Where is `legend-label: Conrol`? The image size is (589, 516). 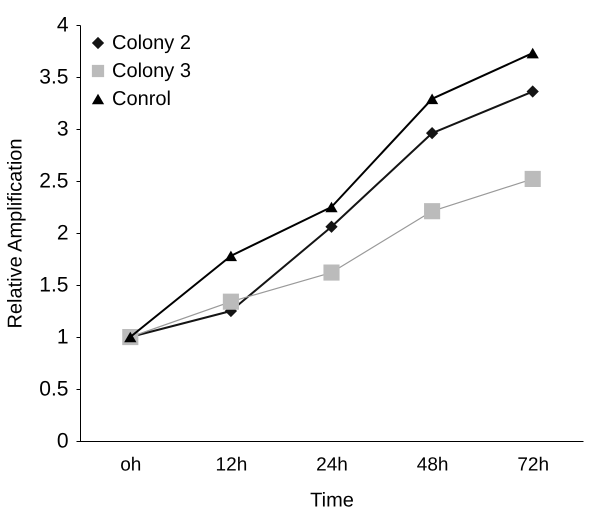 legend-label: Conrol is located at coordinates (141, 99).